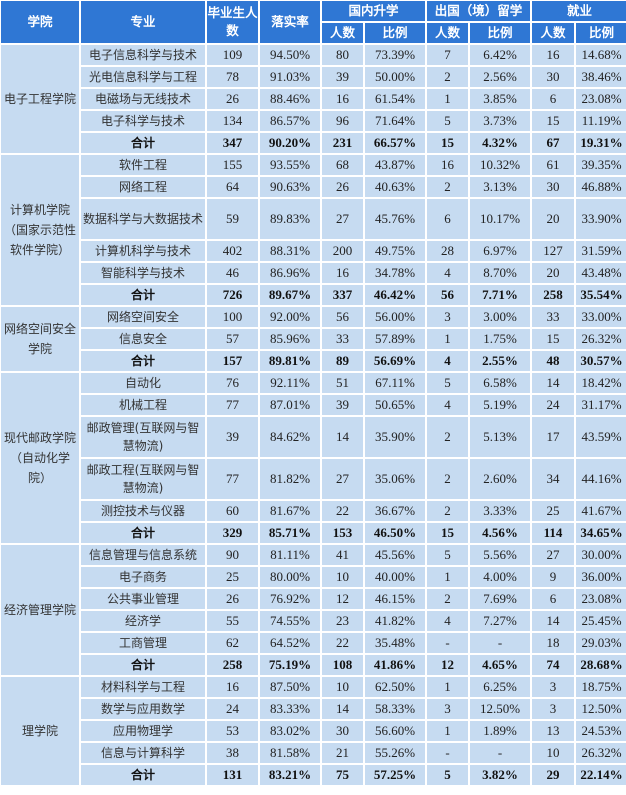 This screenshot has height=795, width=626. Describe the element at coordinates (448, 775) in the screenshot. I see `abroad-count-cell: 5` at that location.